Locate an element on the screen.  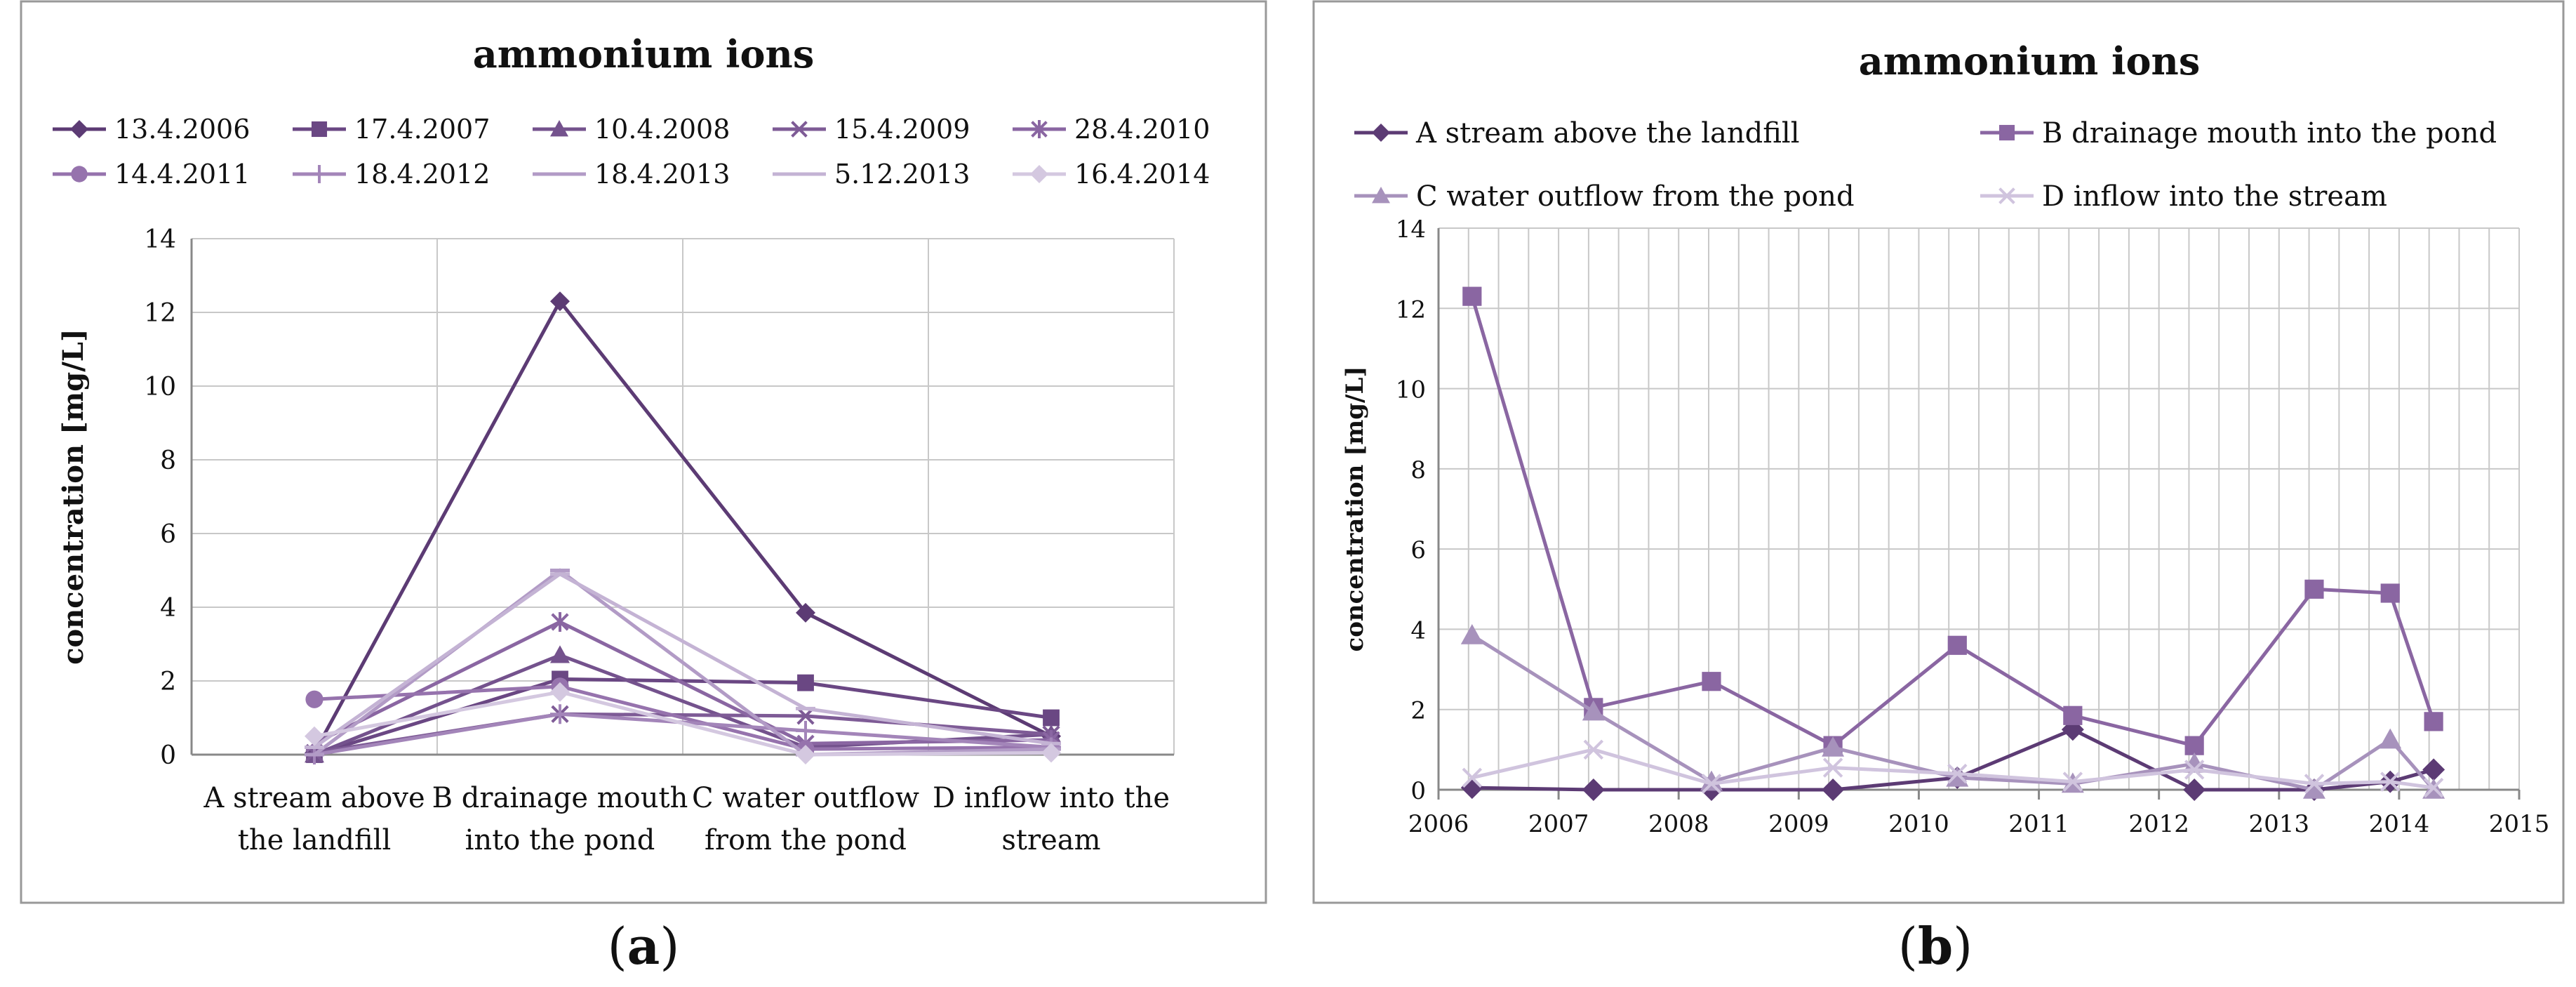
legend-a-entry-14-4-2011: 14.4.2011 is located at coordinates (151, 174).